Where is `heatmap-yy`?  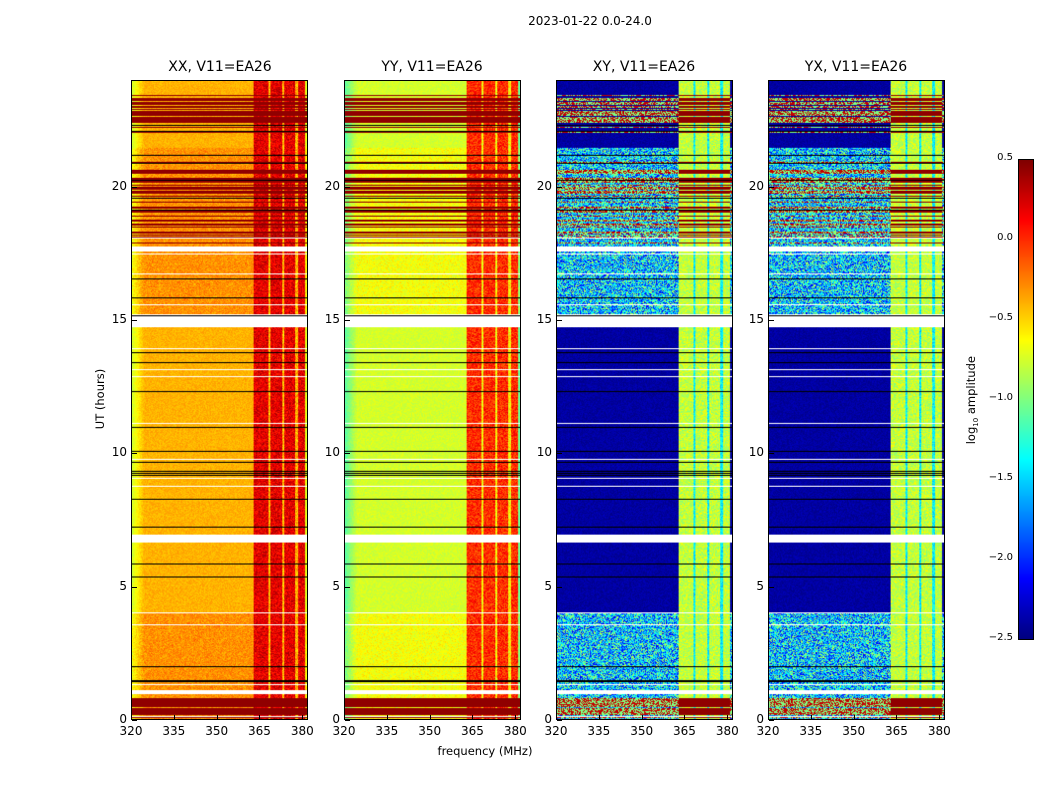
heatmap-yy is located at coordinates (432, 400).